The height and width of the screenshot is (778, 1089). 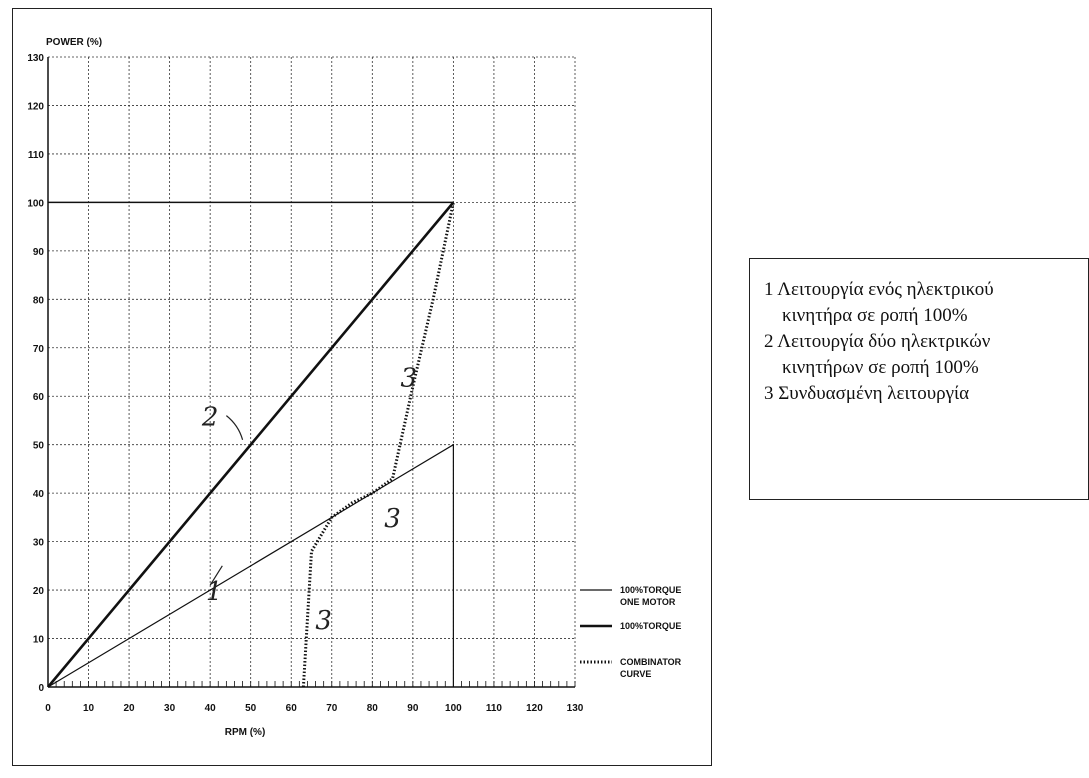 I want to click on x-tick-label: 0, so click(x=48, y=708).